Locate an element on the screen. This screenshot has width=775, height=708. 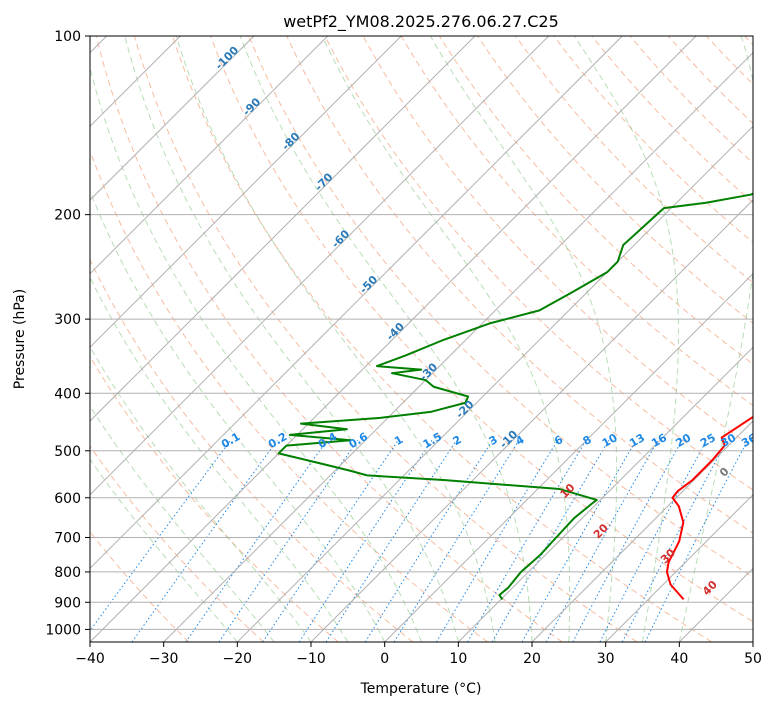
x-tick-label: −10 is located at coordinates (311, 659).